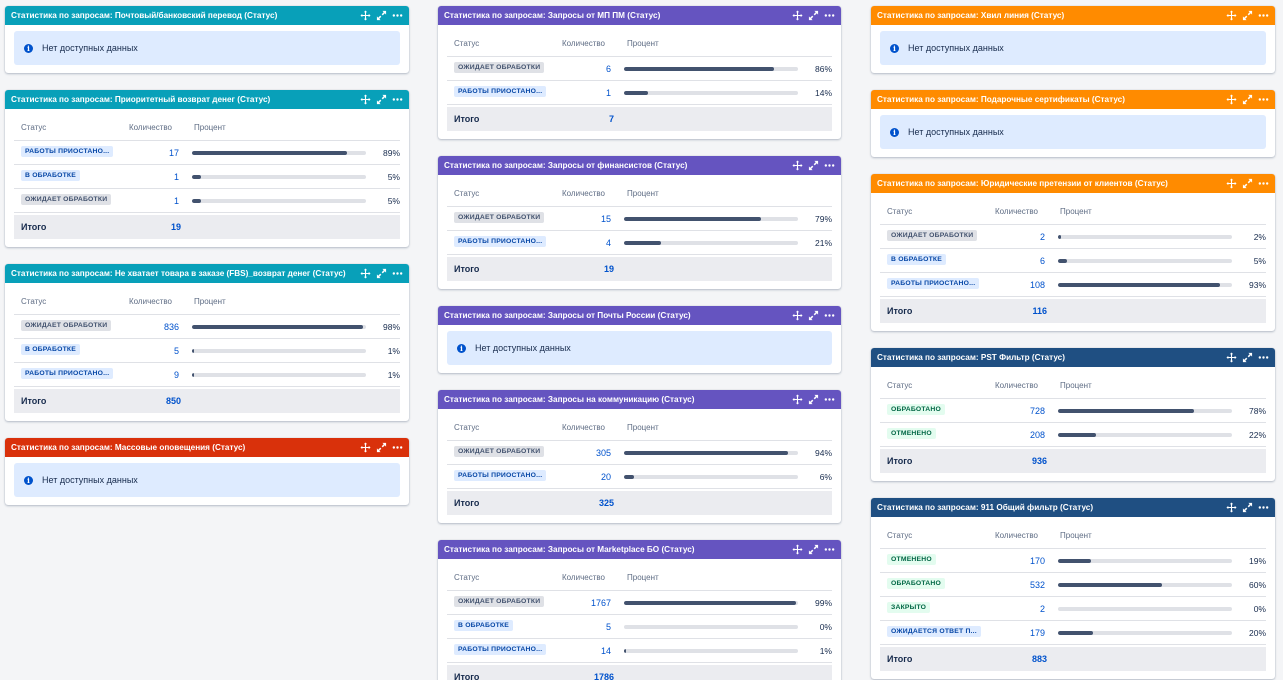 Image resolution: width=1283 pixels, height=680 pixels. Describe the element at coordinates (1037, 584) in the screenshot. I see `count-link: 532` at that location.